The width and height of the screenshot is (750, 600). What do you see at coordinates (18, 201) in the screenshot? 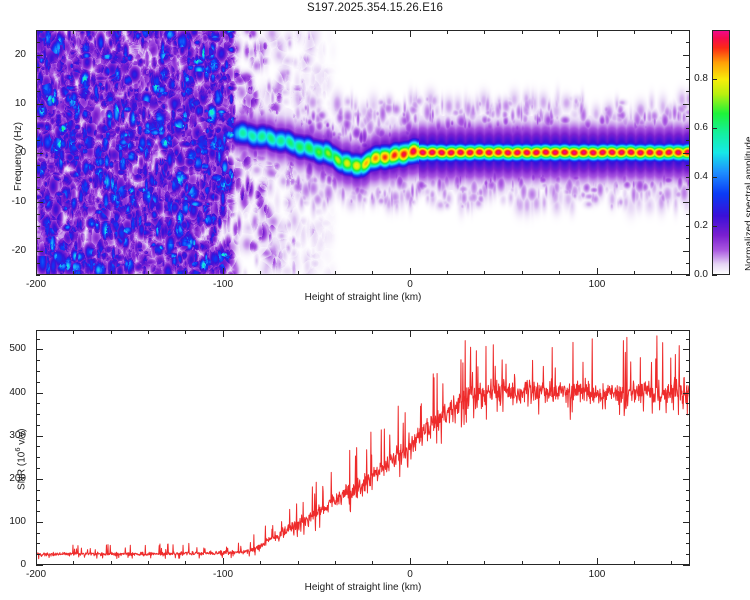
I see `y-tick-label: -10` at bounding box center [18, 201].